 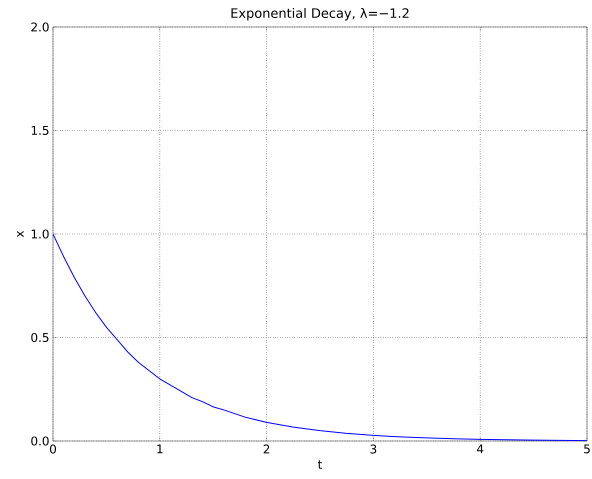 I want to click on x-tick-label: 3, so click(x=373, y=449).